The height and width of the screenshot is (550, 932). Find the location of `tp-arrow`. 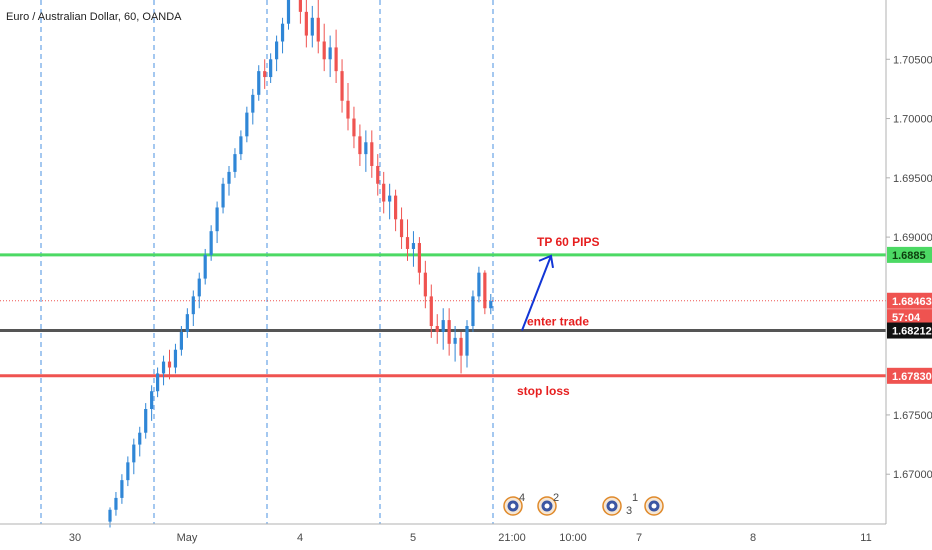

tp-arrow is located at coordinates (536, 293).